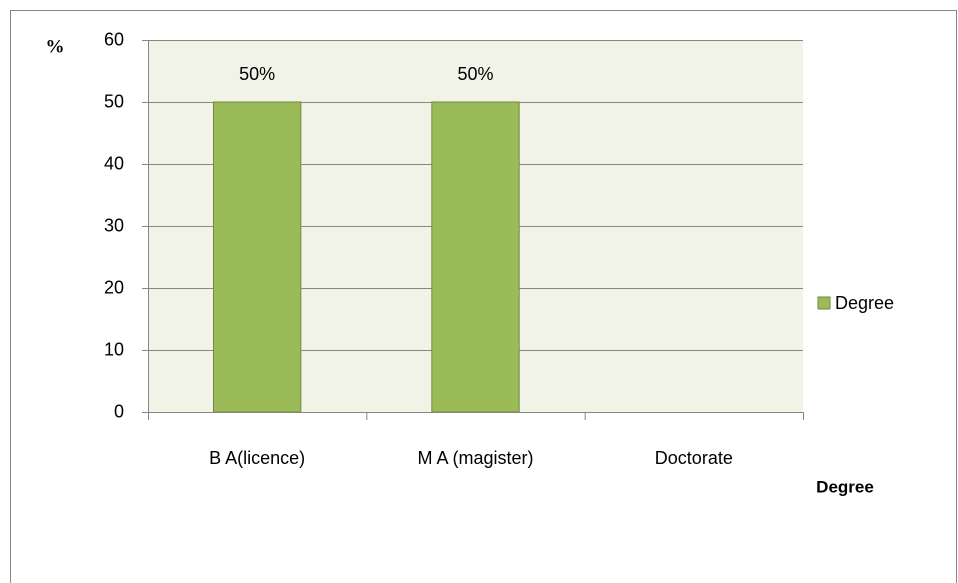 The image size is (958, 583). Describe the element at coordinates (114, 287) in the screenshot. I see `y-tick-label: 20` at that location.